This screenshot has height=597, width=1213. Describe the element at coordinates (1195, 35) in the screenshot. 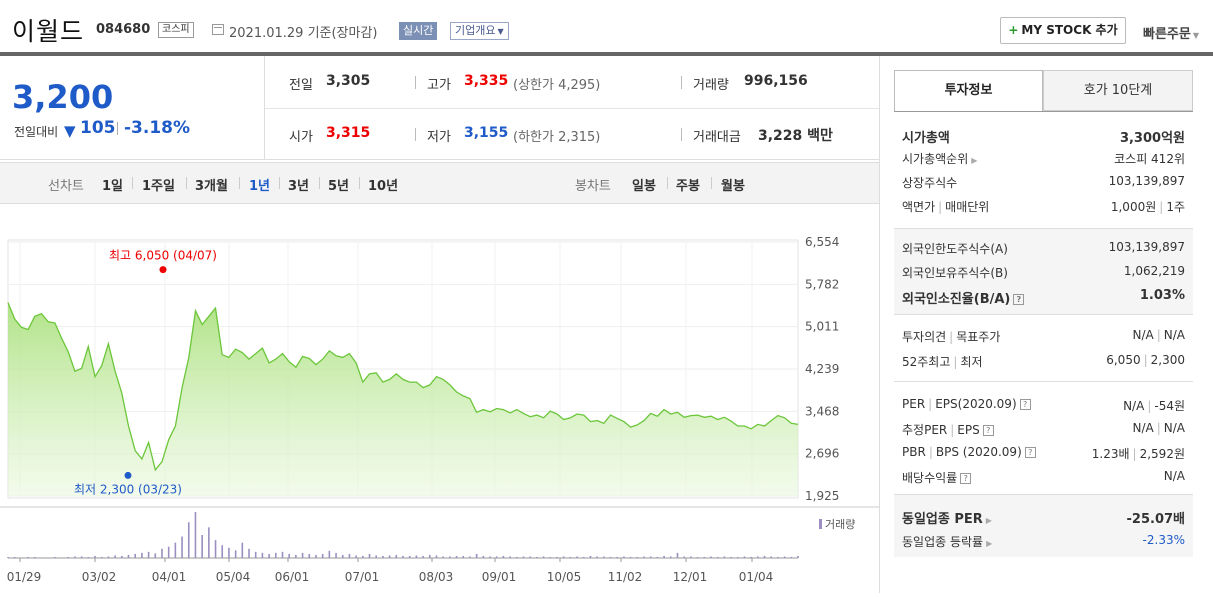

I see `chevron-down-icon: ▼` at that location.